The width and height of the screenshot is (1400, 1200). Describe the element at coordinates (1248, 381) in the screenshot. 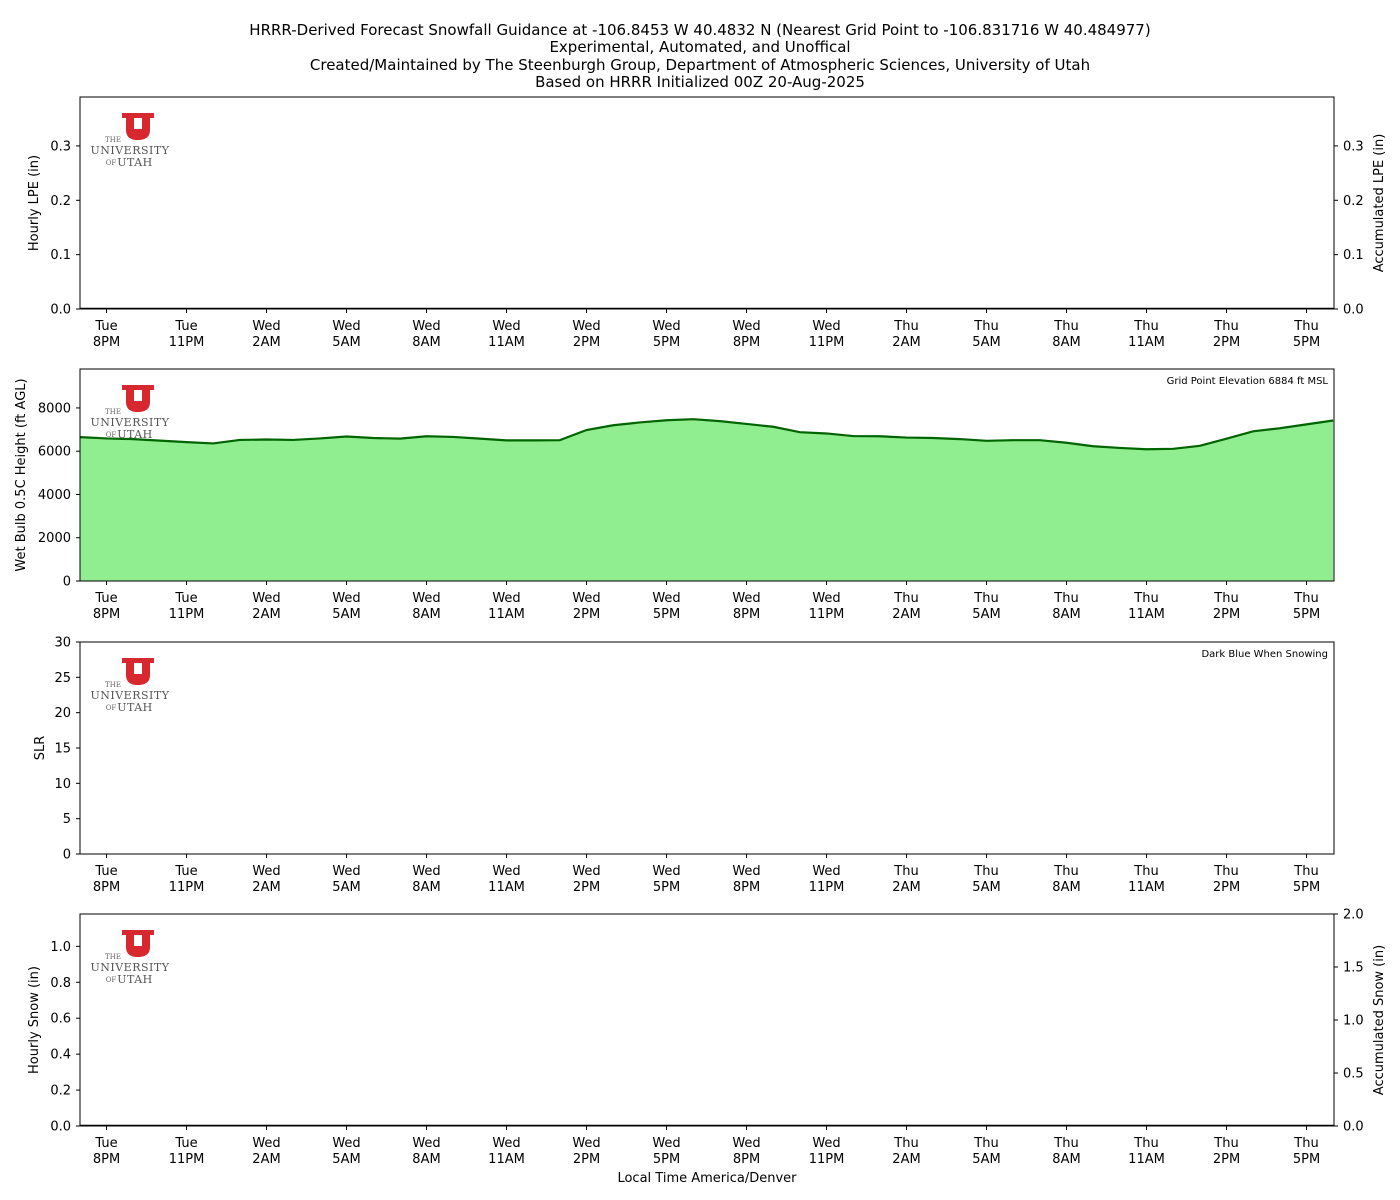

I see `panel-annotation: Grid Point Elevation 6884 ft MSL` at that location.